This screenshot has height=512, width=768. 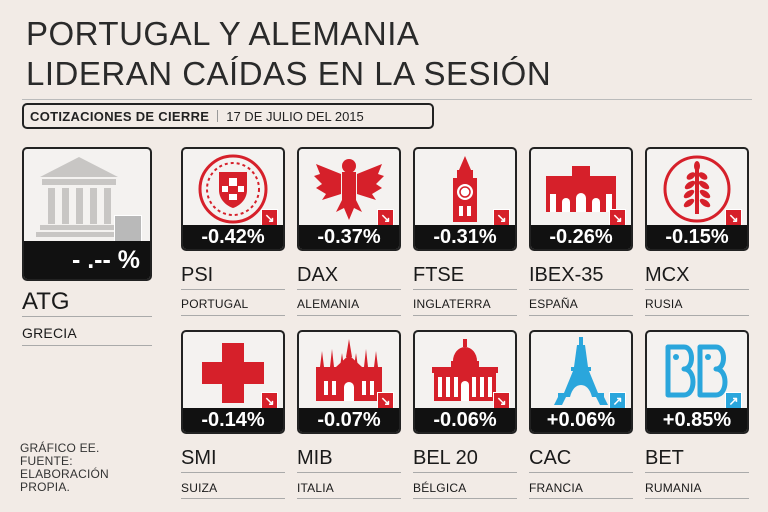 I want to click on index-name: BET, so click(x=664, y=458).